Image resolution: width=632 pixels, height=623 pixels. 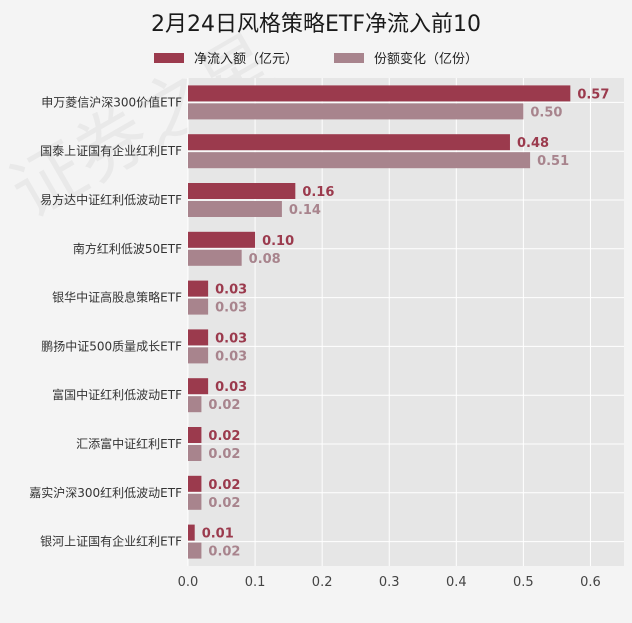 I want to click on legend-label-share-change: 份额变化（亿份）, so click(x=426, y=59).